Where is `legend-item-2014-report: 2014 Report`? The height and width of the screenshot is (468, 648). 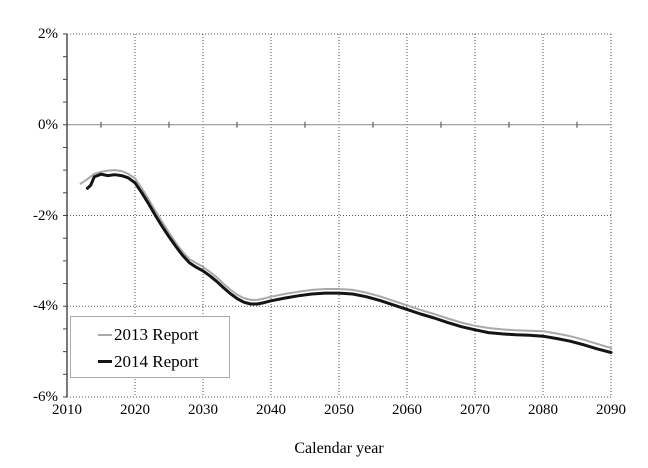 legend-item-2014-report: 2014 Report is located at coordinates (163, 361).